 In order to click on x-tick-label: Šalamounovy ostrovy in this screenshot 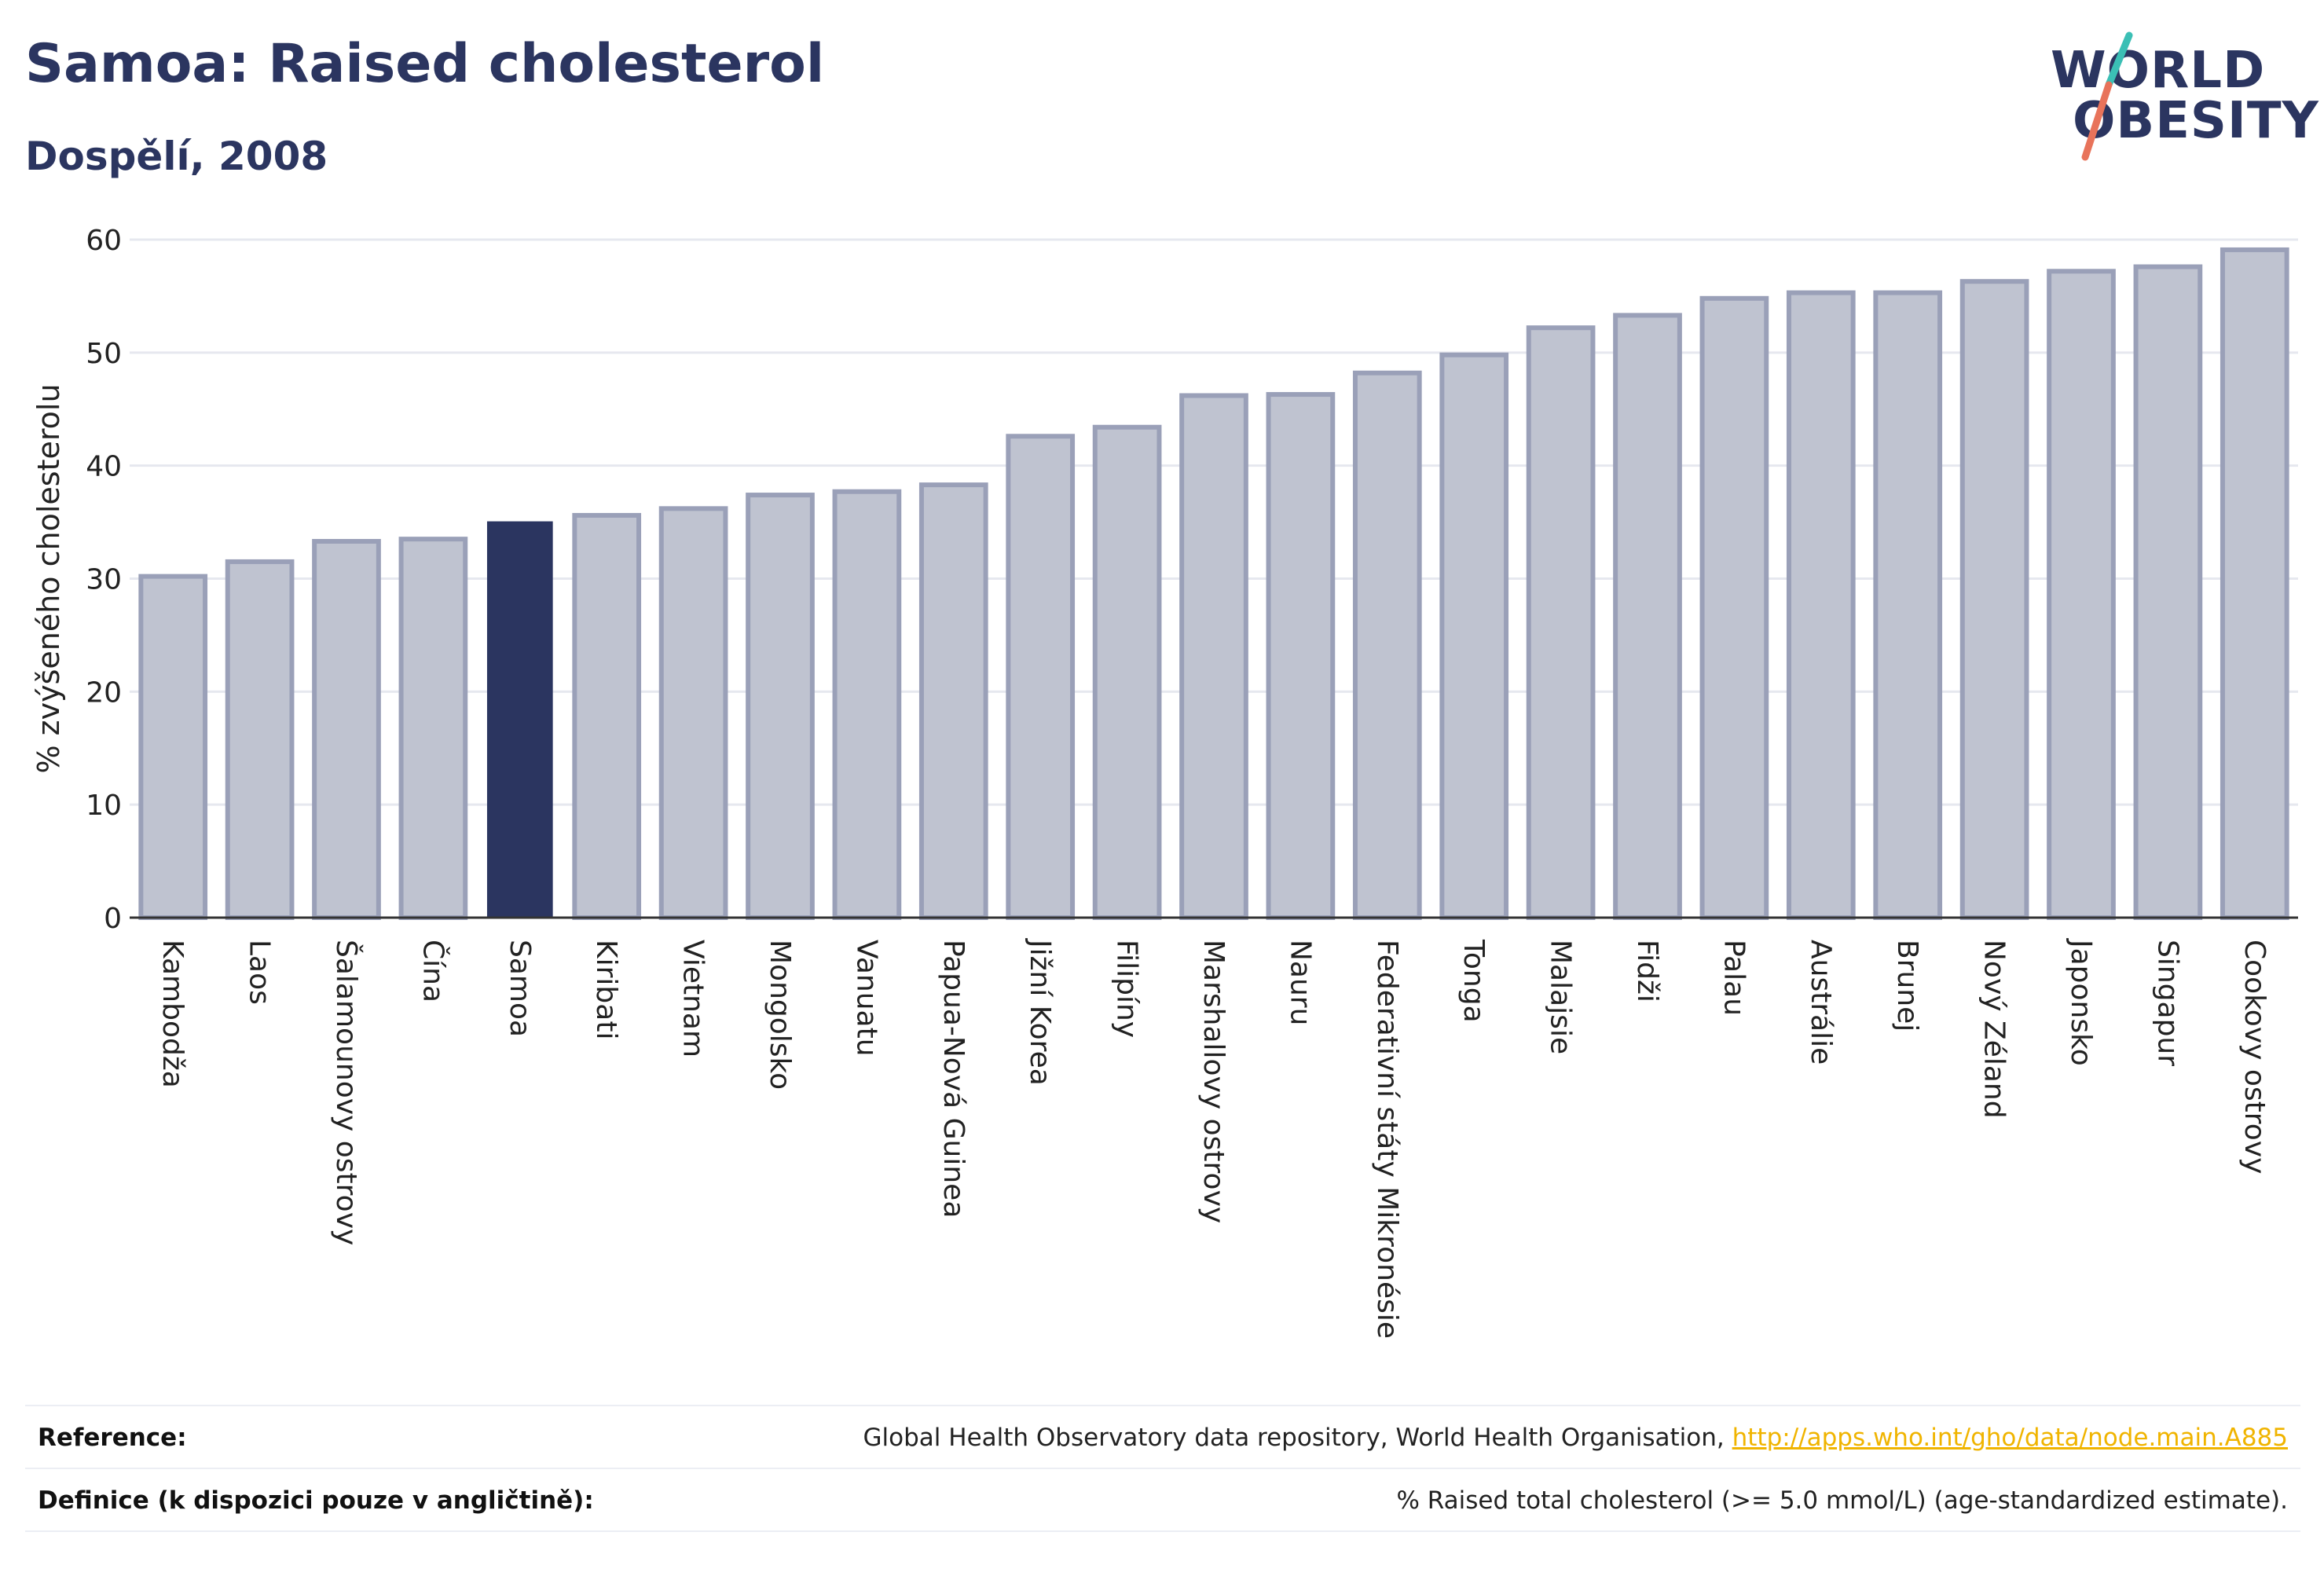, I will do `click(346, 1092)`.